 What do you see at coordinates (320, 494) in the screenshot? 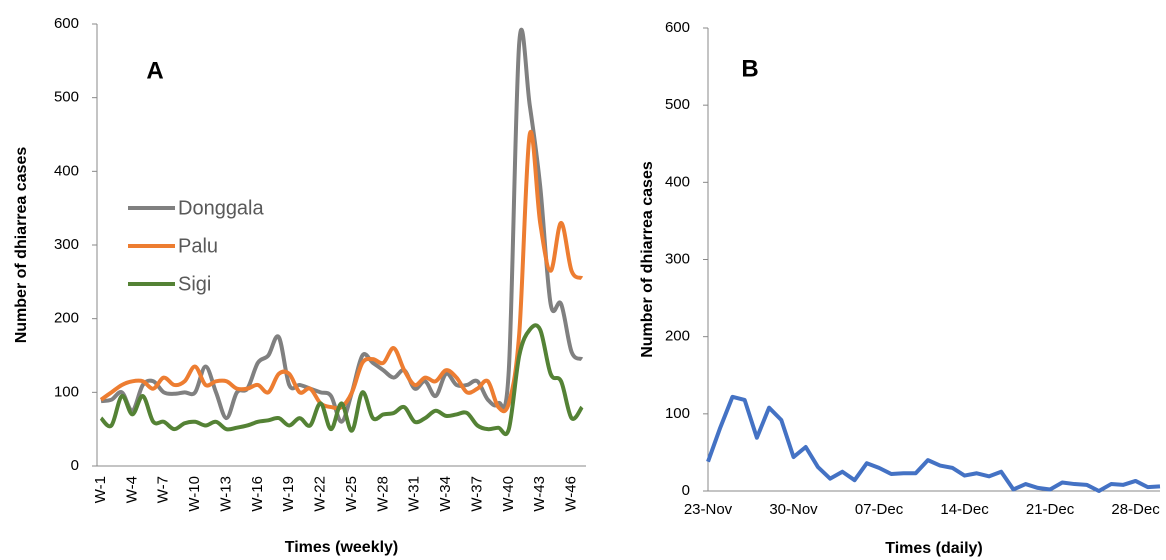
I see `x-tick-label: W-22` at bounding box center [320, 494].